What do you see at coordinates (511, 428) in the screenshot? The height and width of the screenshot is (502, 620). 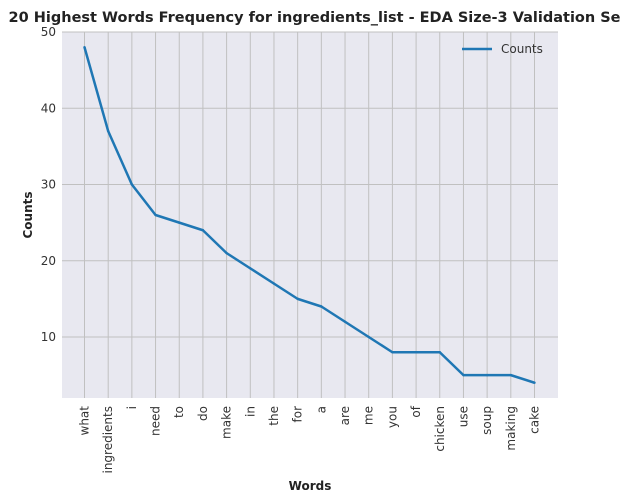 I see `x-tick-label: making` at bounding box center [511, 428].